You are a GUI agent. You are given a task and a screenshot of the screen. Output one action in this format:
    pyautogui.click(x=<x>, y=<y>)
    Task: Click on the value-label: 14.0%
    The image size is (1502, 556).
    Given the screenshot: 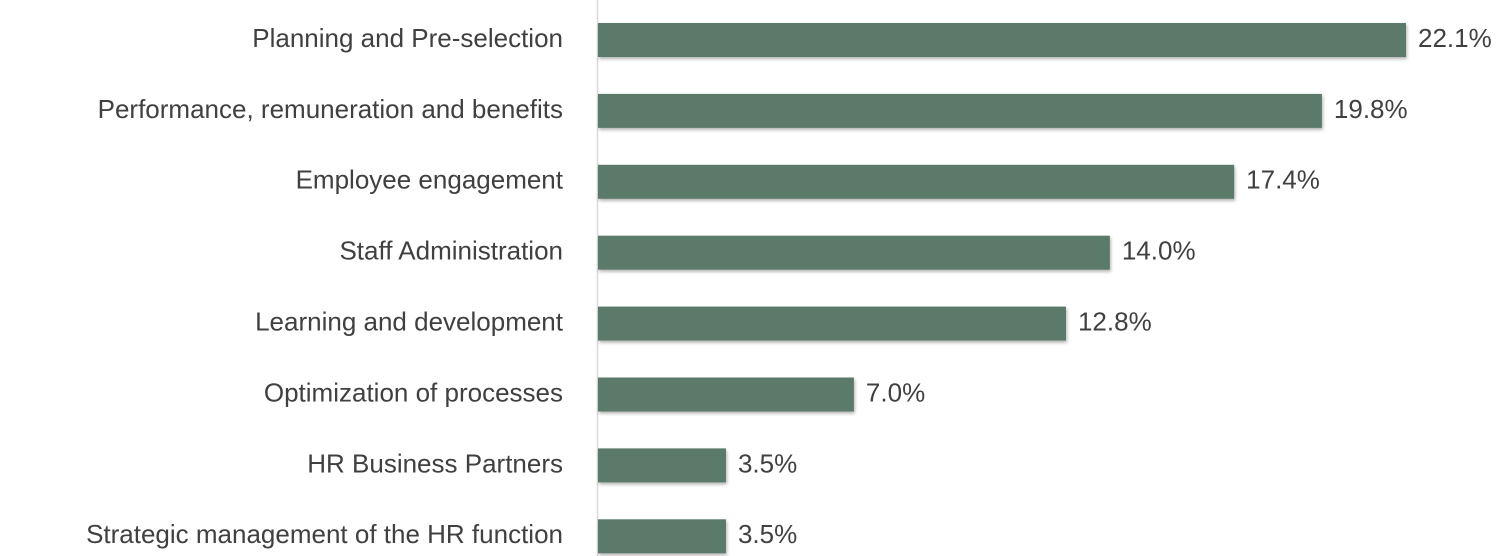 What is the action you would take?
    pyautogui.click(x=1159, y=251)
    